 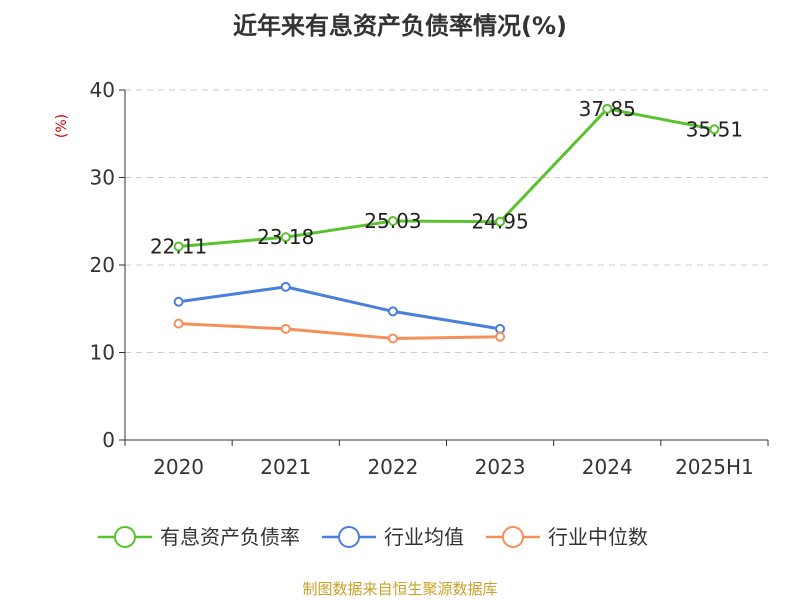 What do you see at coordinates (102, 90) in the screenshot?
I see `y-tick-label: 40` at bounding box center [102, 90].